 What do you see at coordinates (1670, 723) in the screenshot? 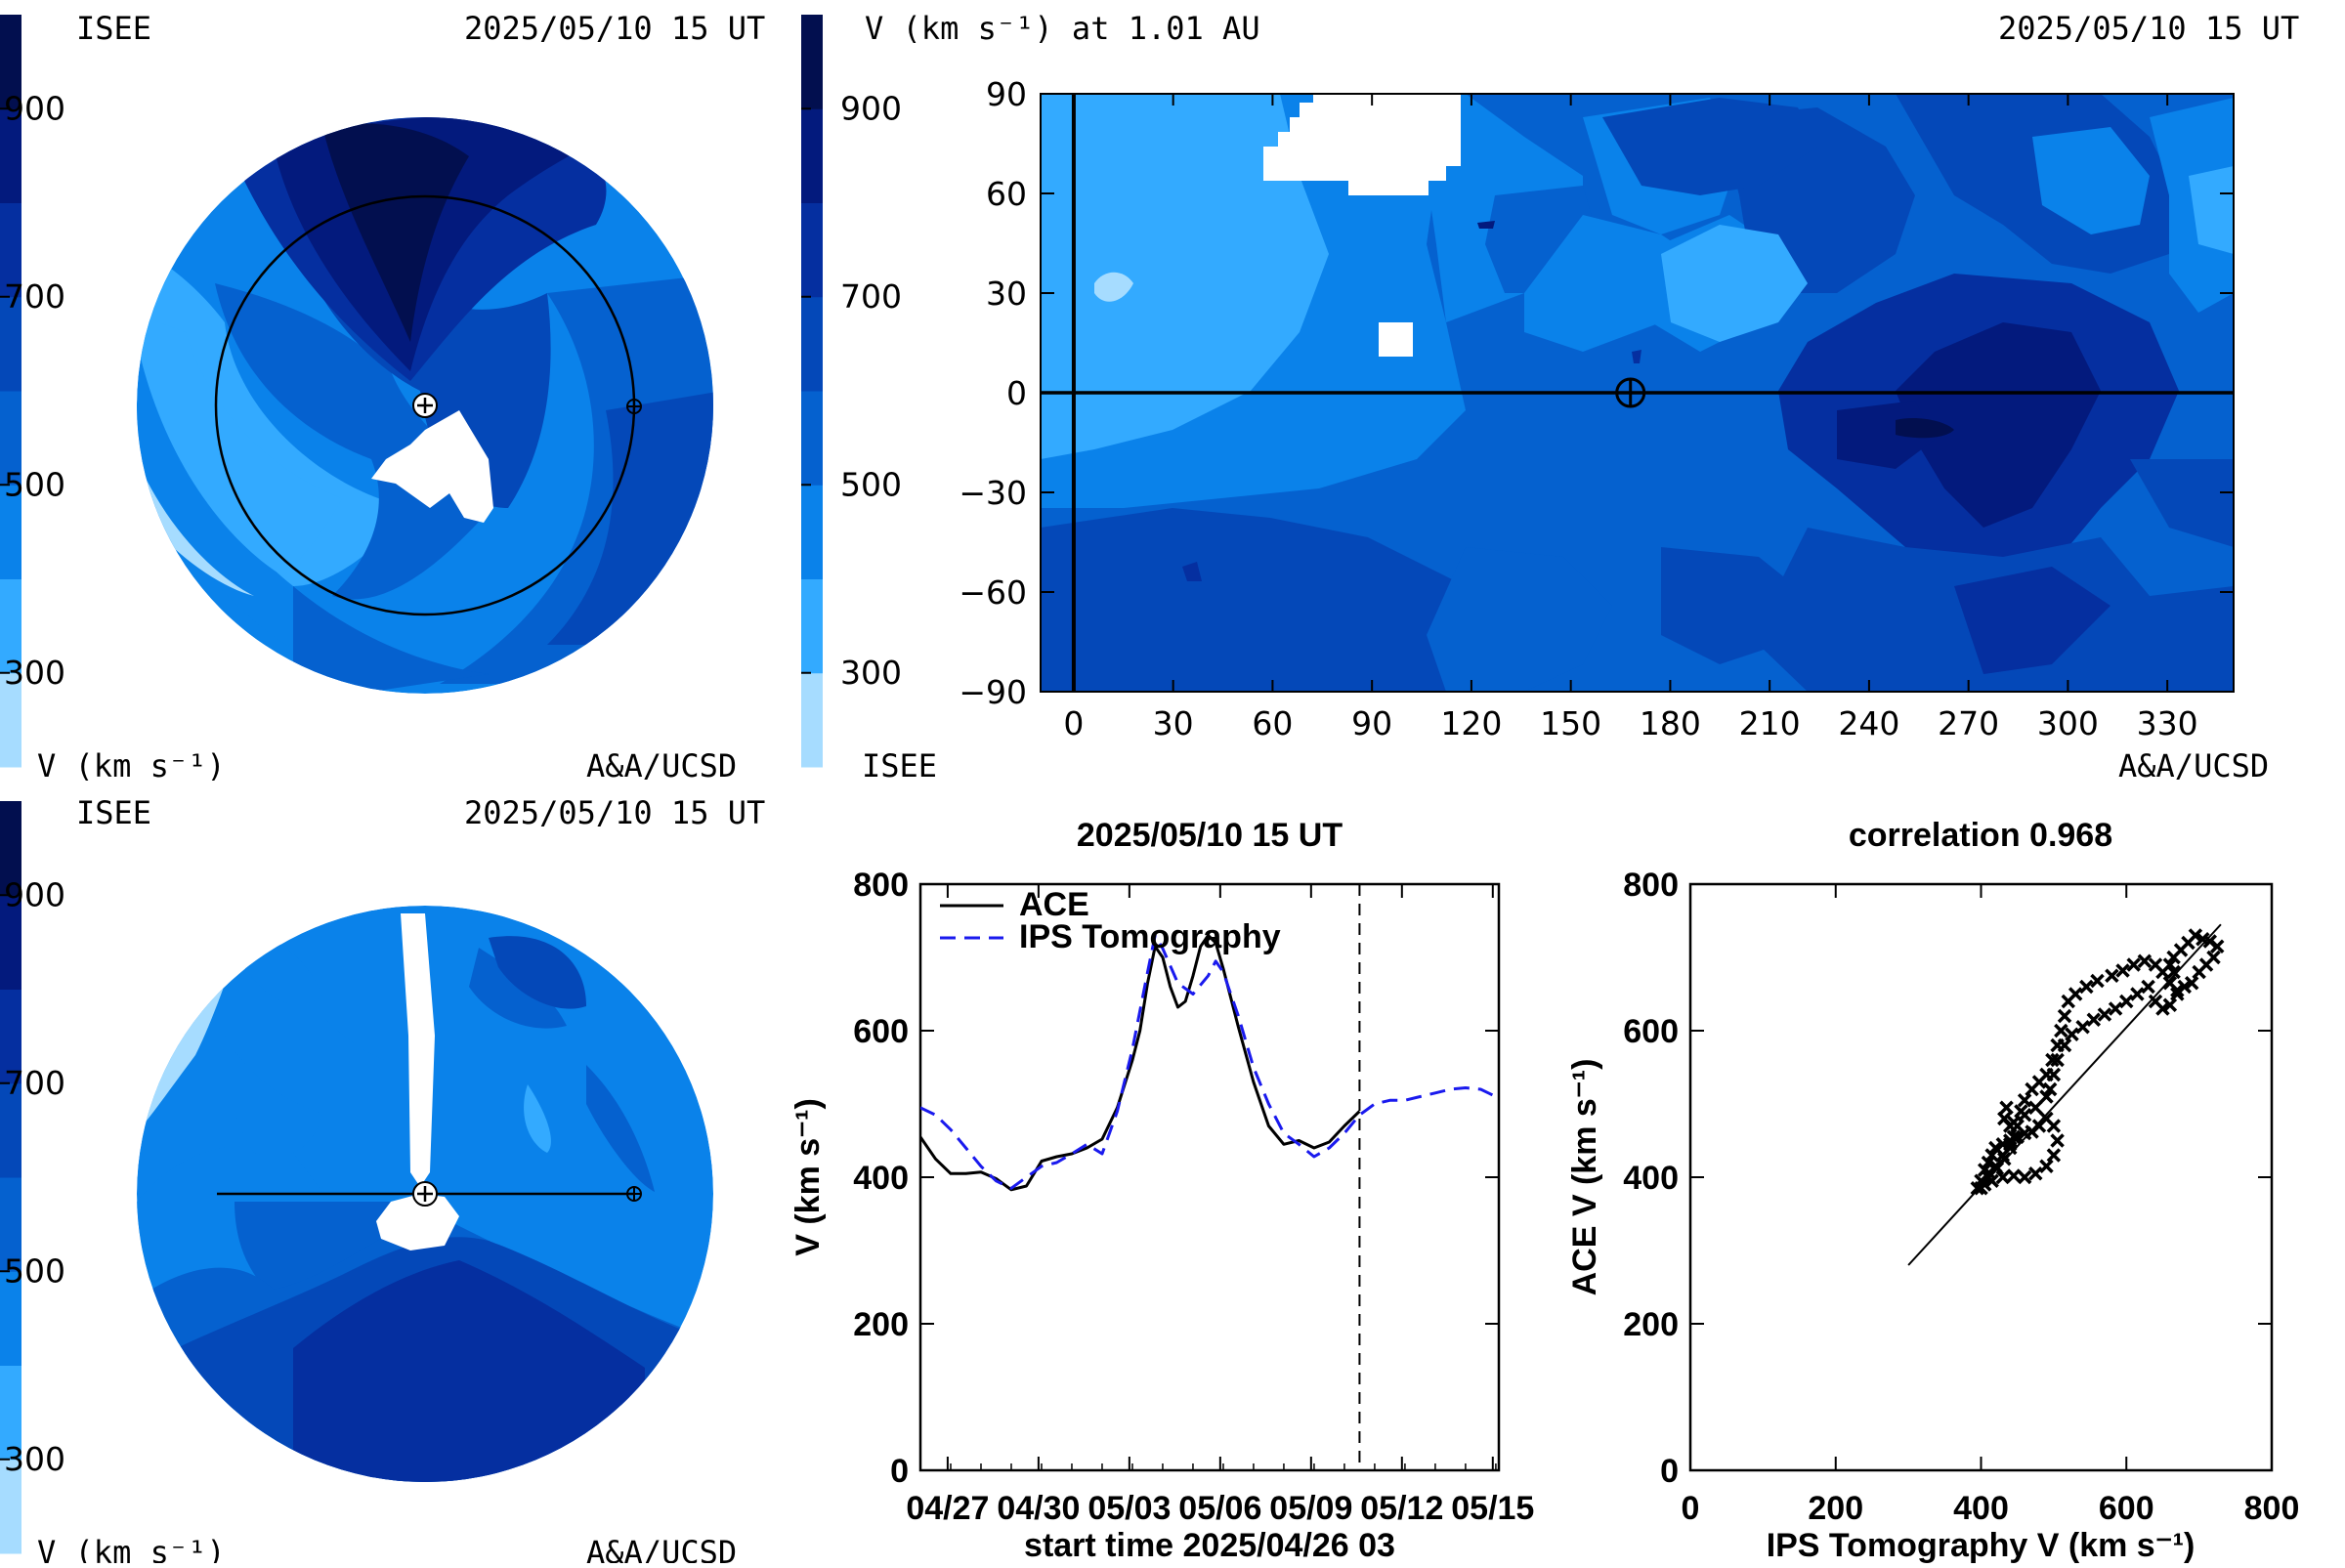
I see `x-tick-label: 180` at bounding box center [1670, 723].